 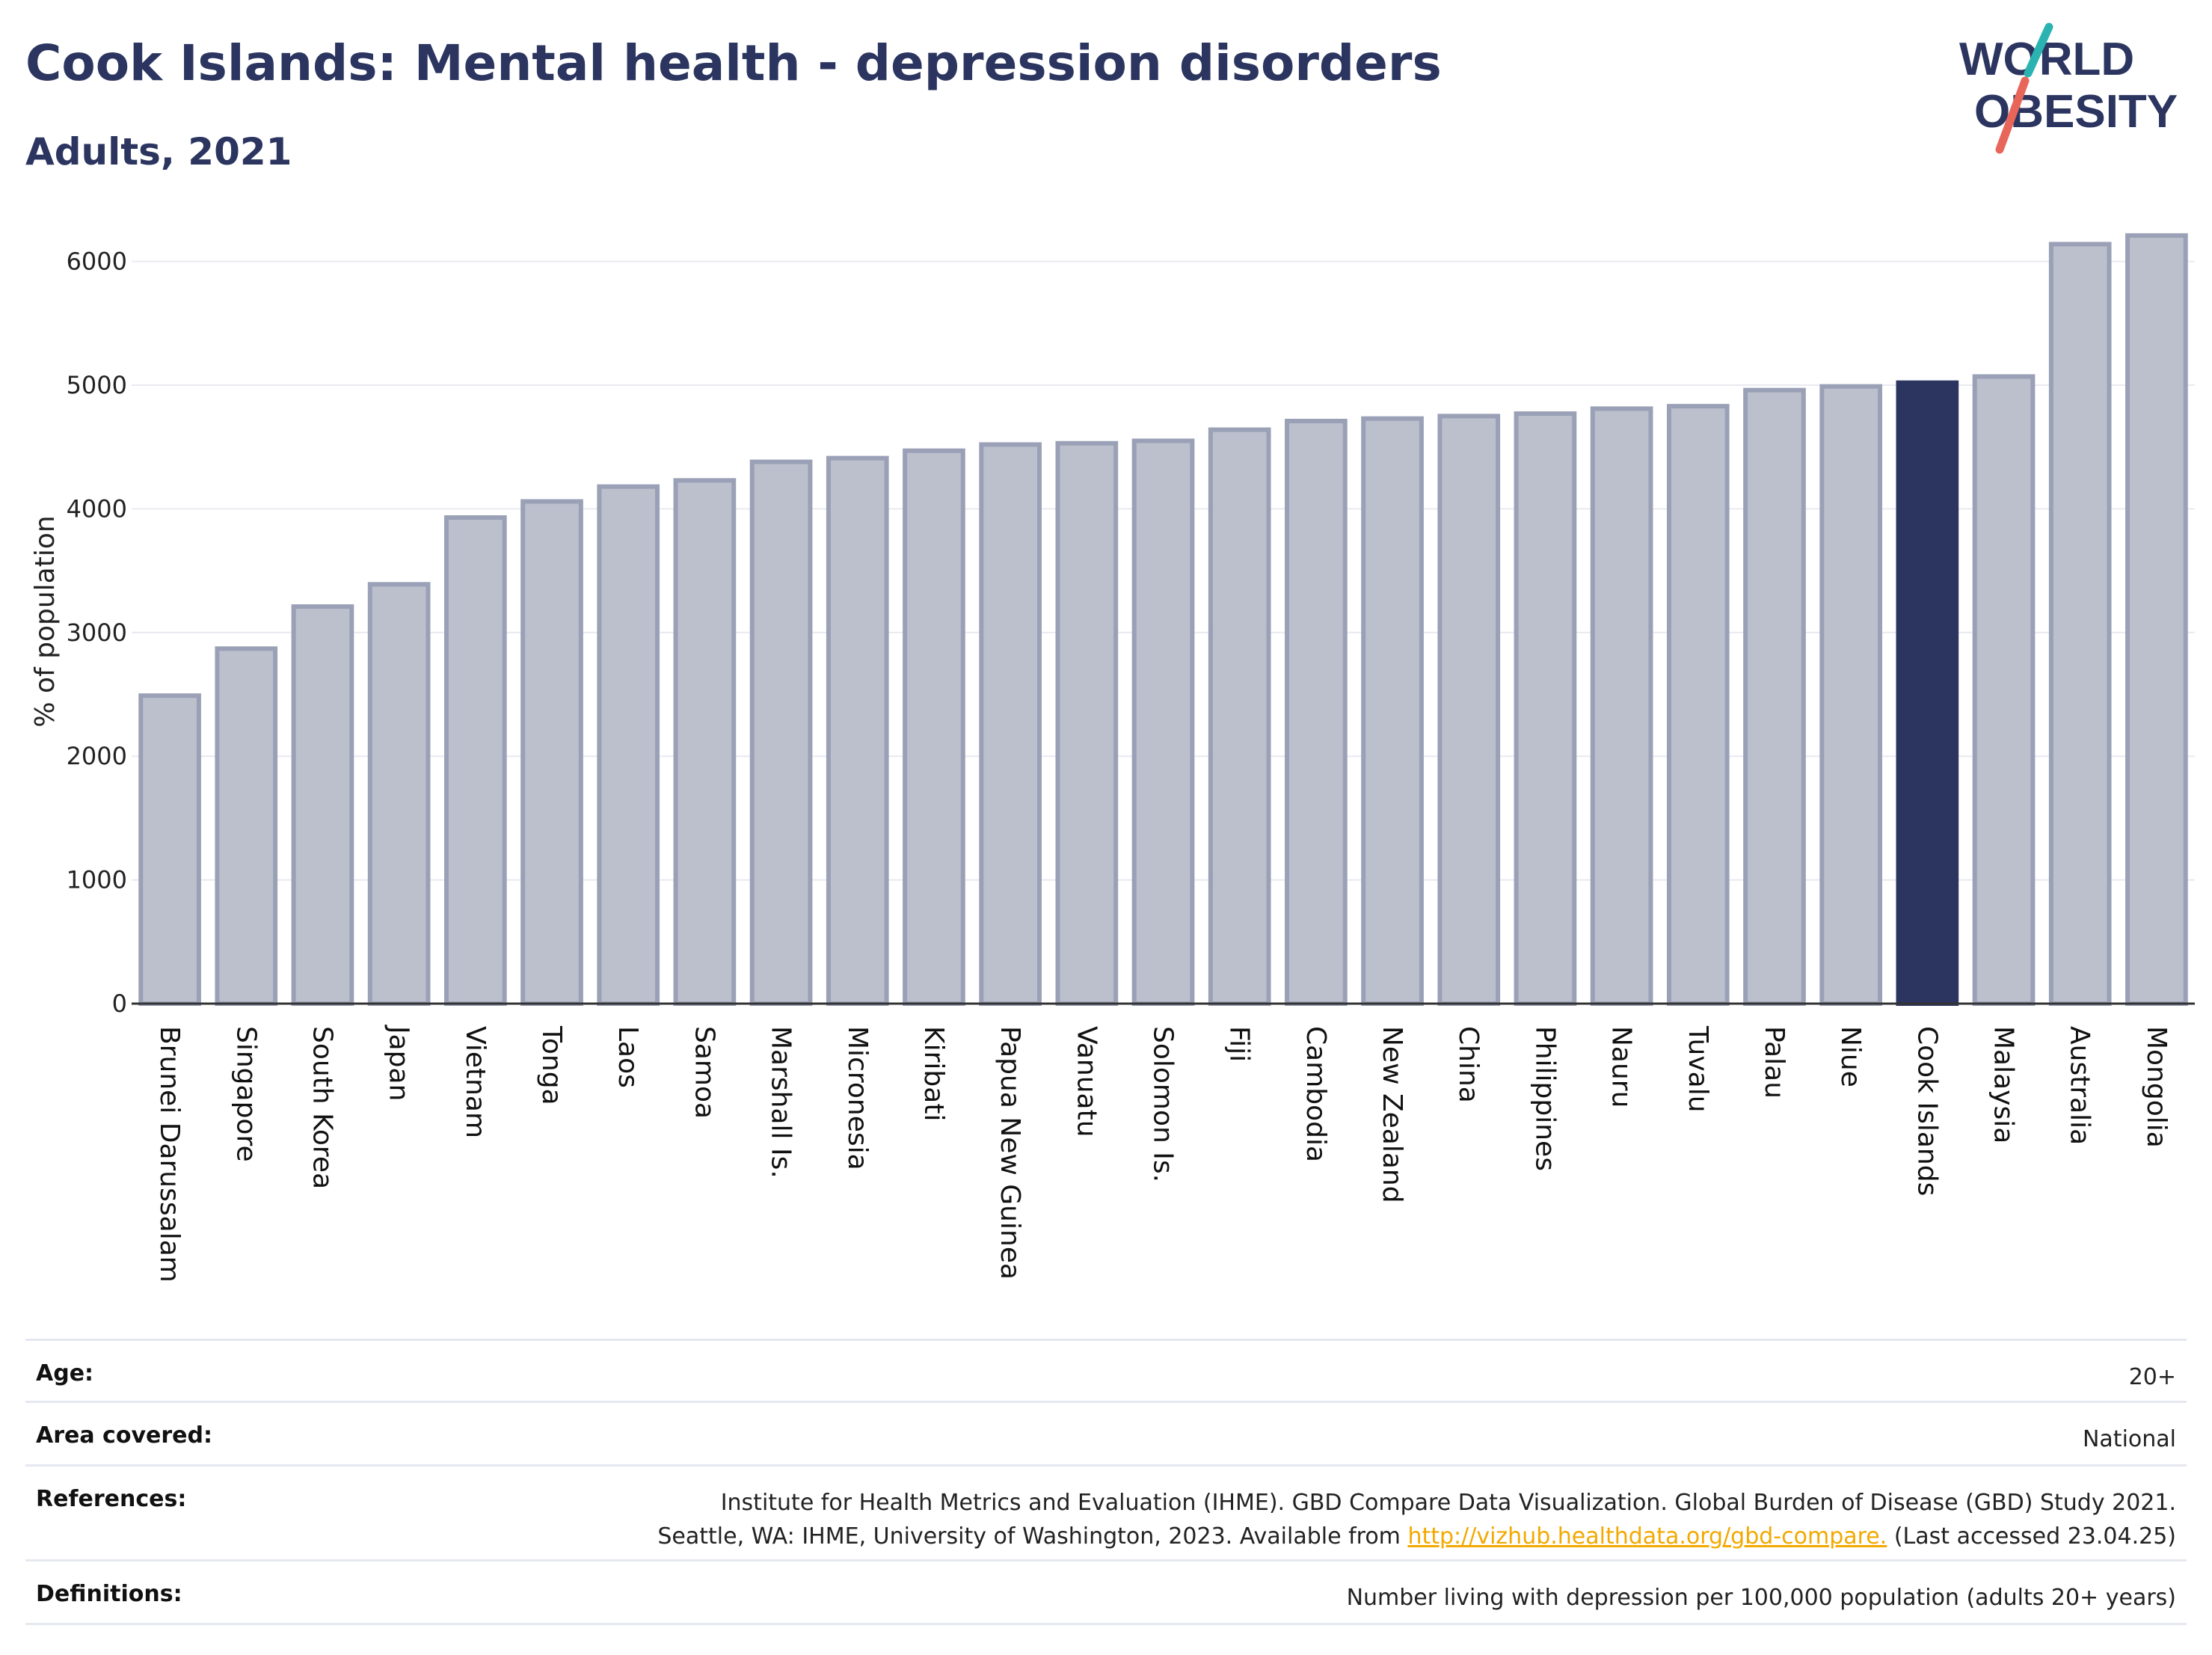 I want to click on meta-label-area: Area covered:, so click(x=124, y=1435).